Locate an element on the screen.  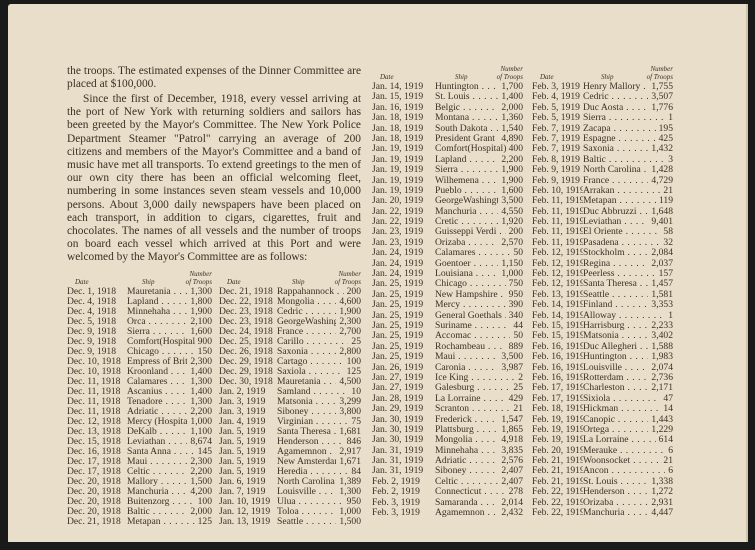
table-row: Dec. 24, 1918 France2,700 is located at coordinates (290, 332).